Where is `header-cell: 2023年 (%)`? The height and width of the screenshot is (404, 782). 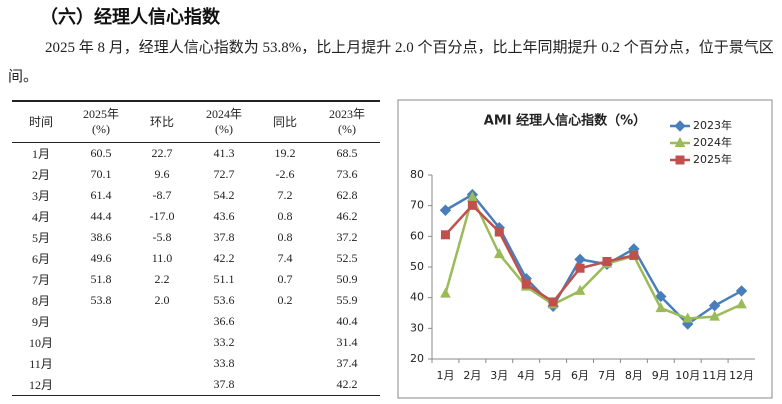 header-cell: 2023年 (%) is located at coordinates (347, 121).